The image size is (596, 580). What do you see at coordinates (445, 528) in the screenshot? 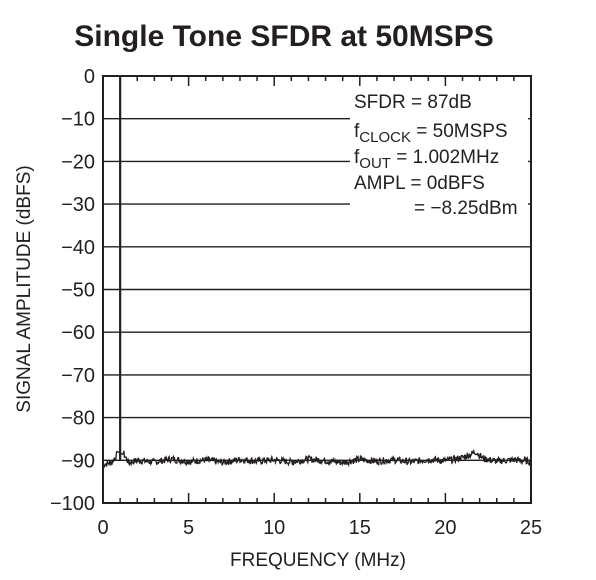
I see `x-tick-label-4: 20` at bounding box center [445, 528].